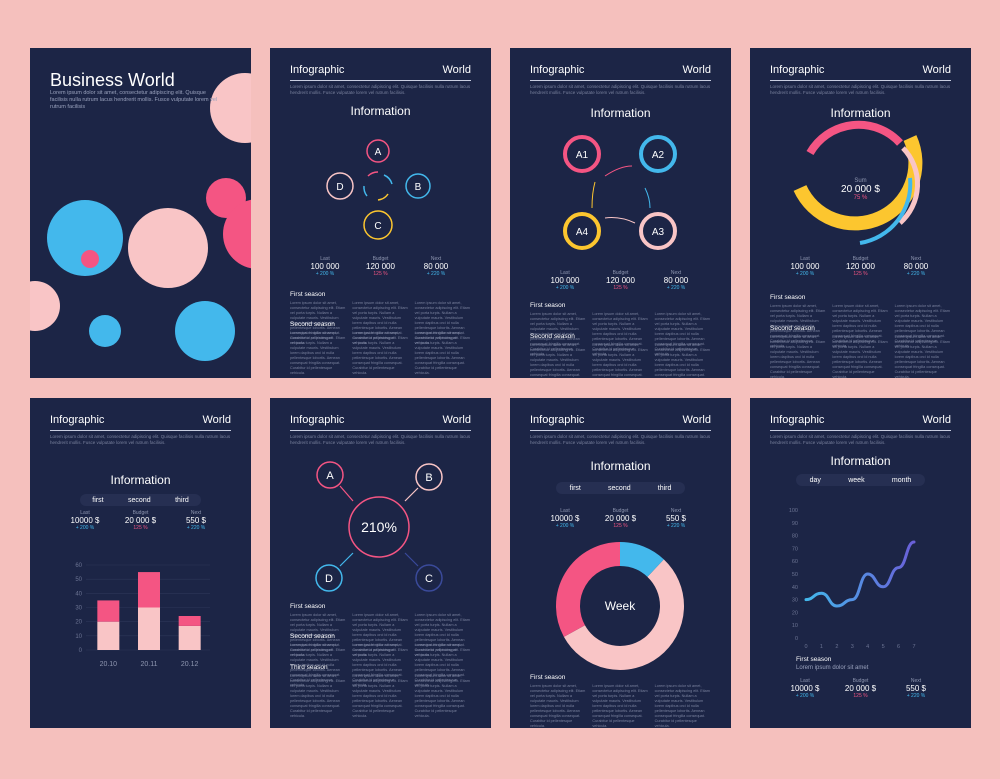  Describe the element at coordinates (860, 189) in the screenshot. I see `sum-value: 20 000 $` at that location.